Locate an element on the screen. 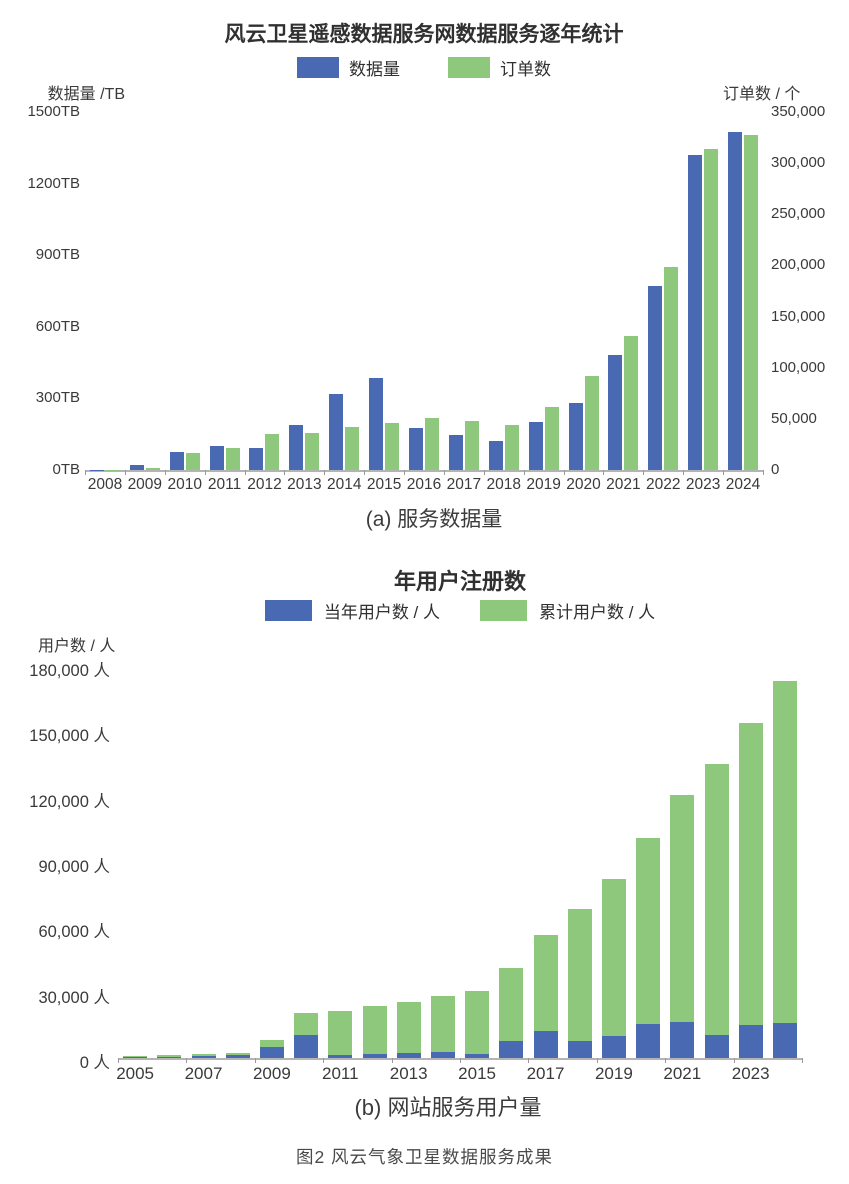 The image size is (849, 1184). y-tick-label: 30,000 人 is located at coordinates (74, 997).